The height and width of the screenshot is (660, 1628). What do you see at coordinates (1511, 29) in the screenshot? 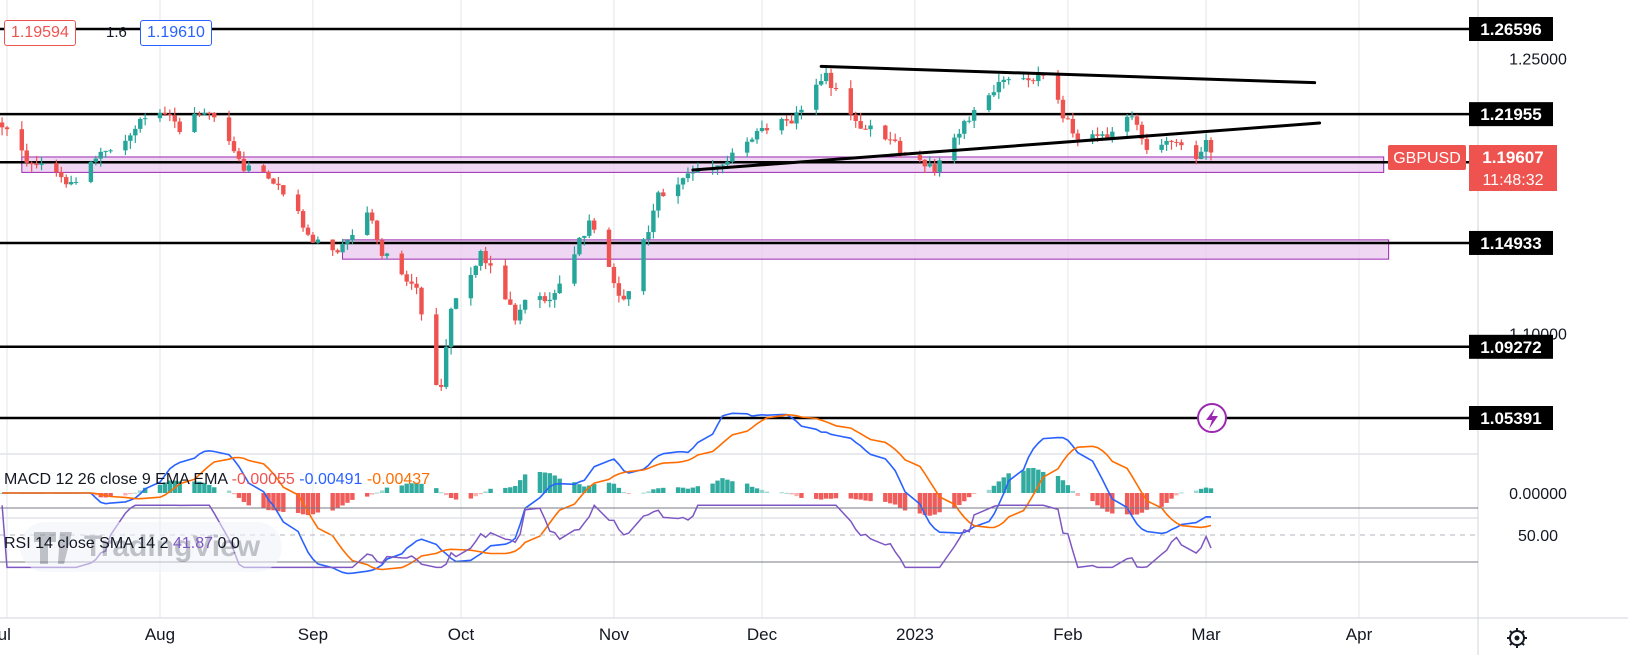
I see `level-price-tag: 1.26596` at bounding box center [1511, 29].